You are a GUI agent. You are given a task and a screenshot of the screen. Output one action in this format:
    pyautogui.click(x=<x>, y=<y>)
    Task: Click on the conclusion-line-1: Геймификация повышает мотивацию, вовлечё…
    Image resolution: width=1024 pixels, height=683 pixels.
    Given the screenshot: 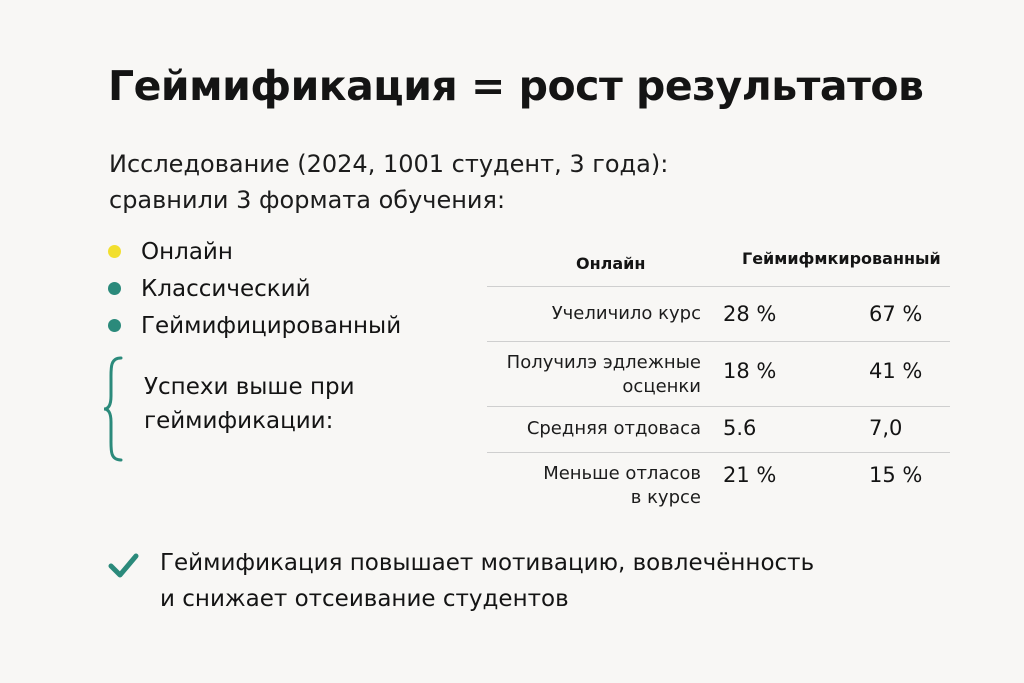 What is the action you would take?
    pyautogui.click(x=487, y=563)
    